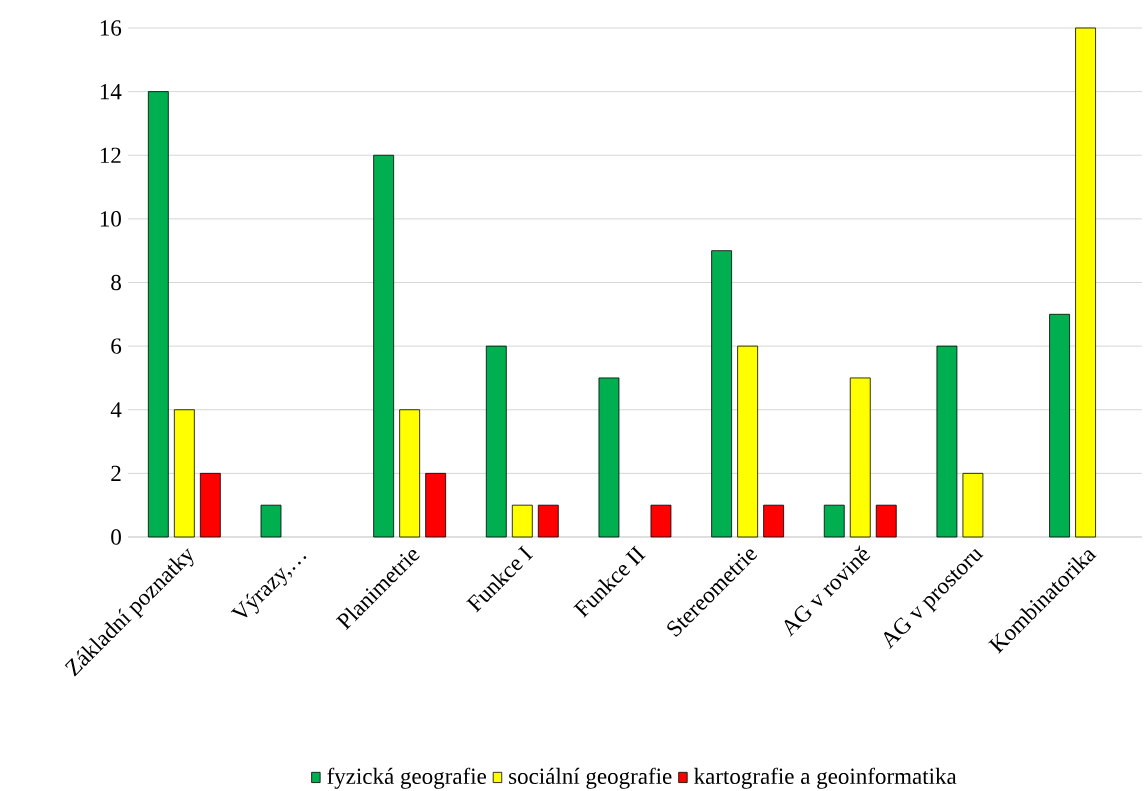 This screenshot has width=1146, height=791. I want to click on y-tick-label: 14, so click(111, 91).